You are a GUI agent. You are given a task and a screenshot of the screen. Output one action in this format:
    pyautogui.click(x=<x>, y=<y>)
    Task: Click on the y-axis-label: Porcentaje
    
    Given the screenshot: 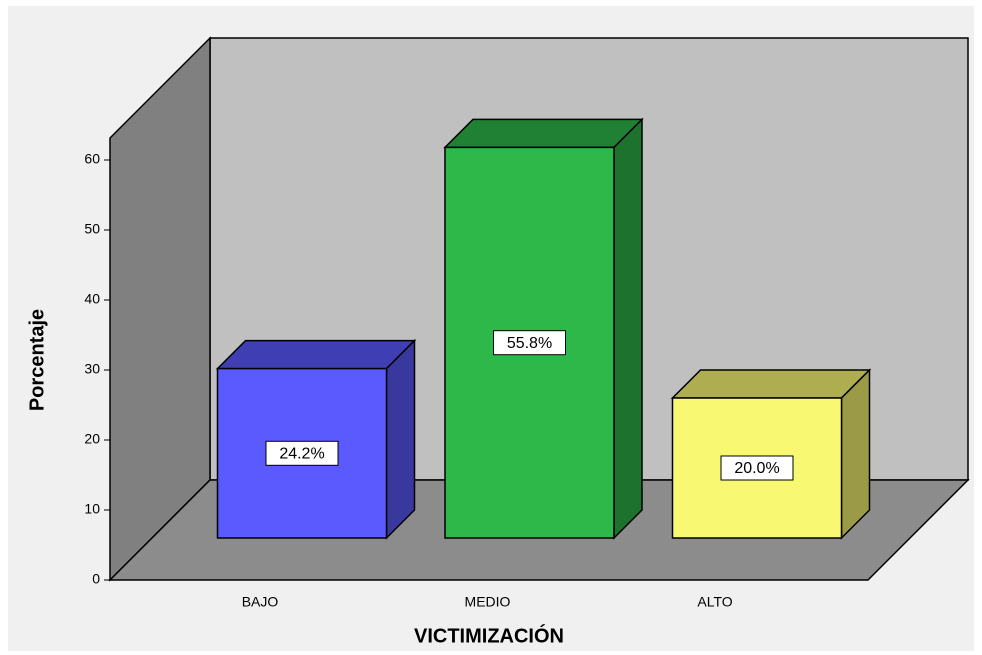 What is the action you would take?
    pyautogui.click(x=37, y=360)
    